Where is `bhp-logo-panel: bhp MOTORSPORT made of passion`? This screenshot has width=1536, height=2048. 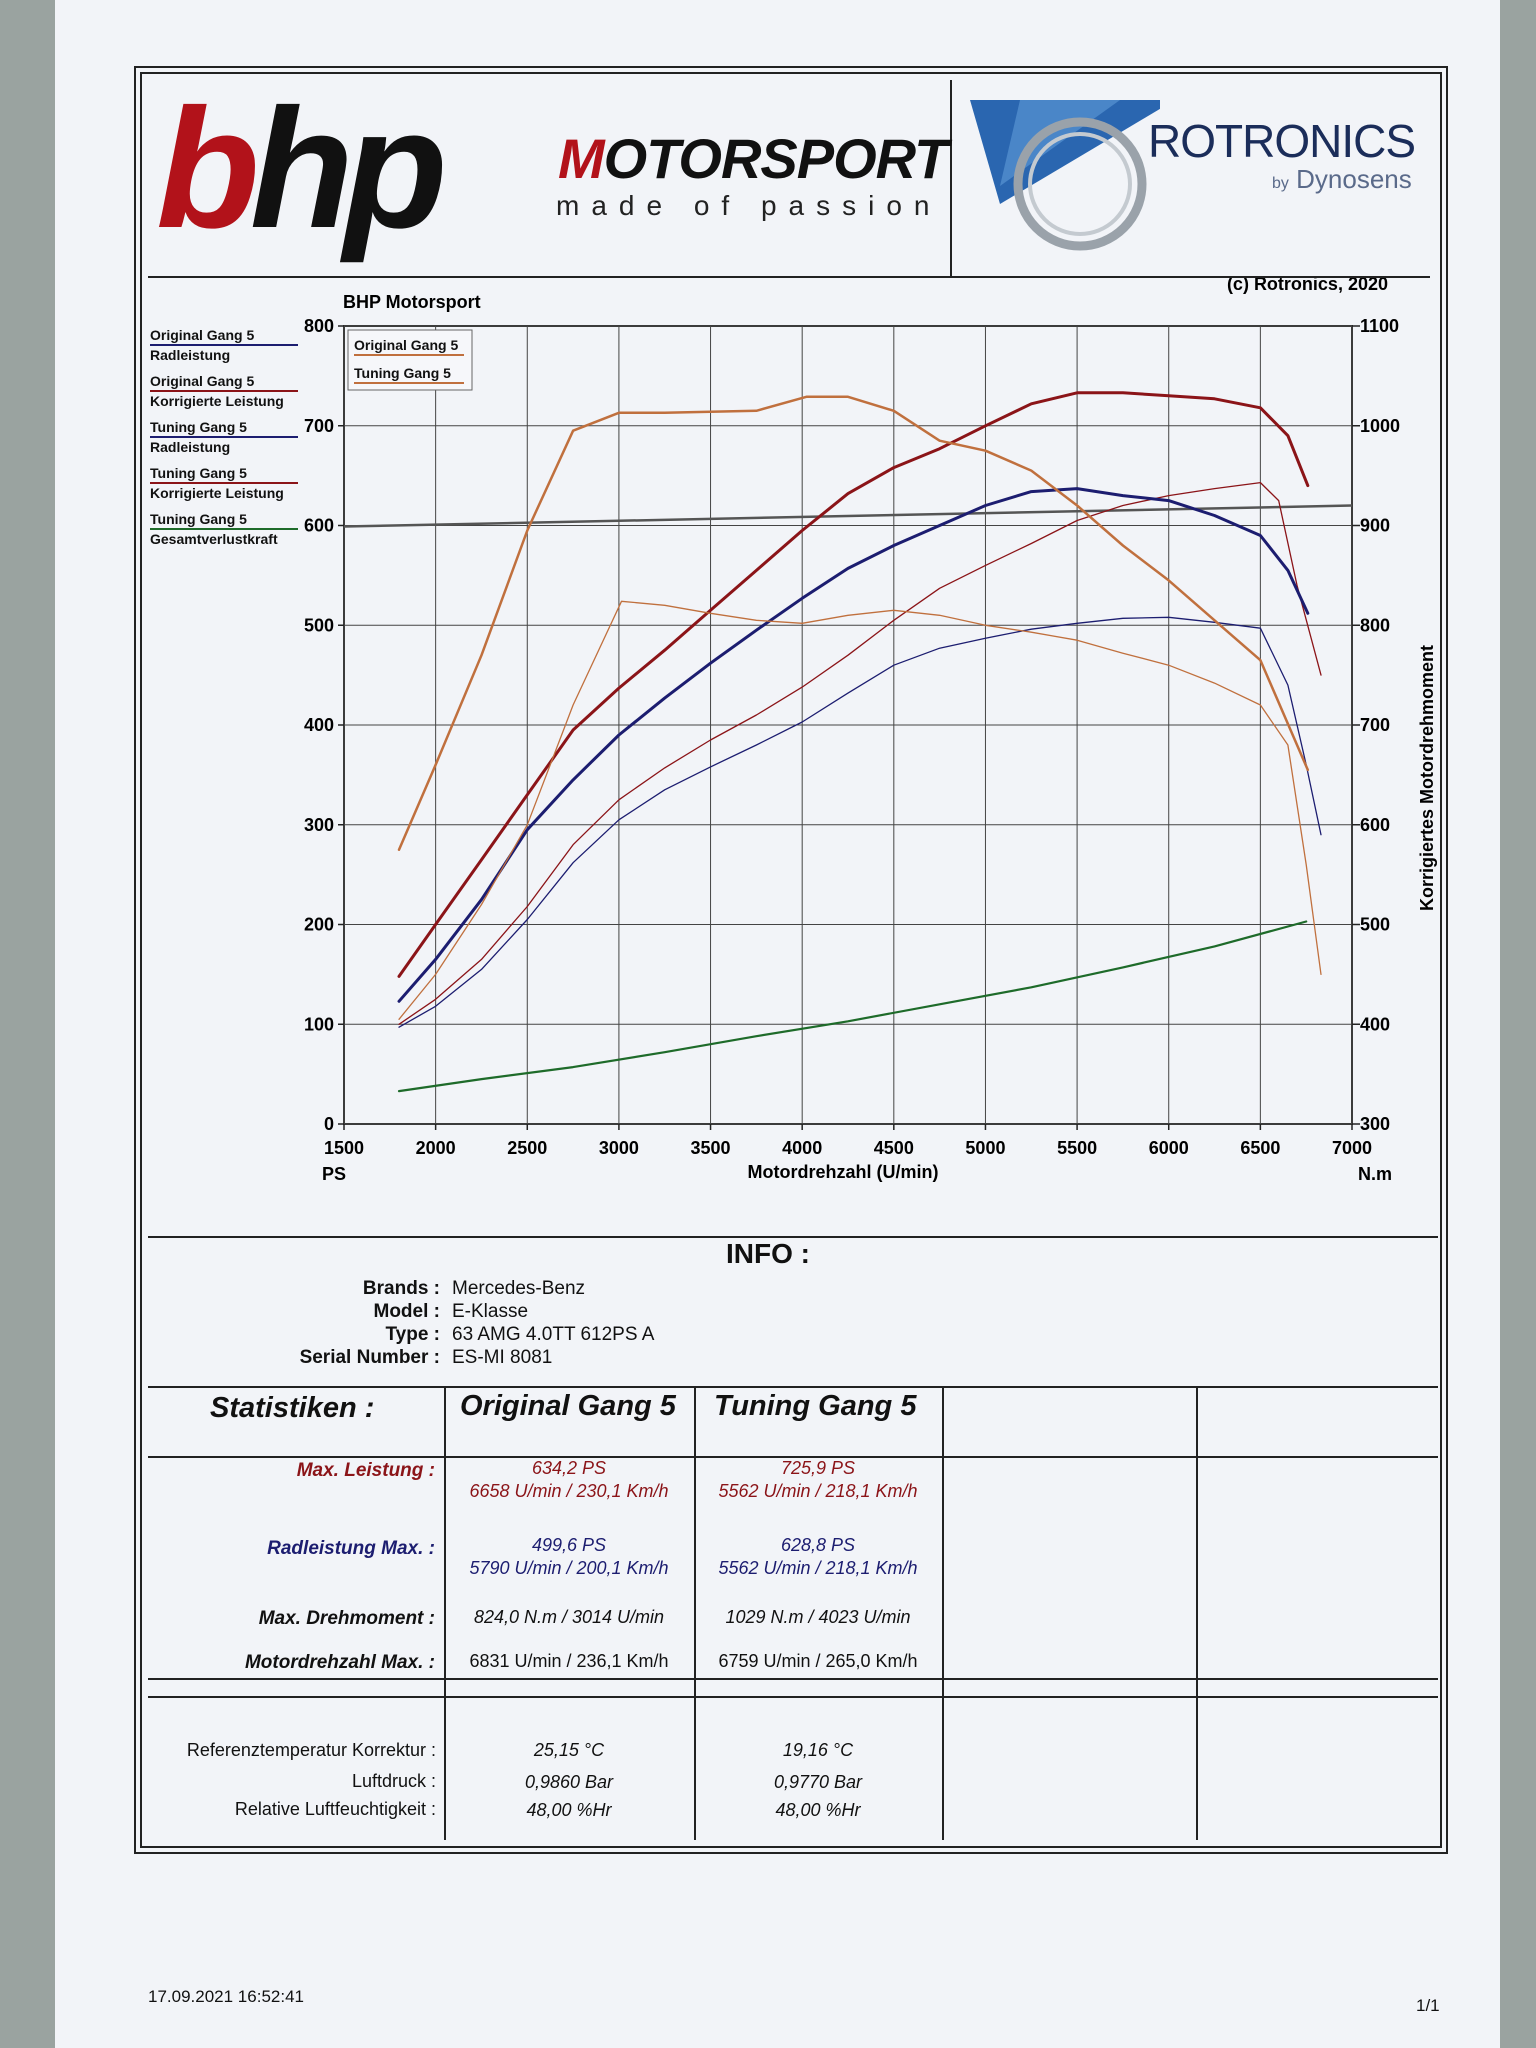
bhp-logo-panel: bhp MOTORSPORT made of passion is located at coordinates (550, 179).